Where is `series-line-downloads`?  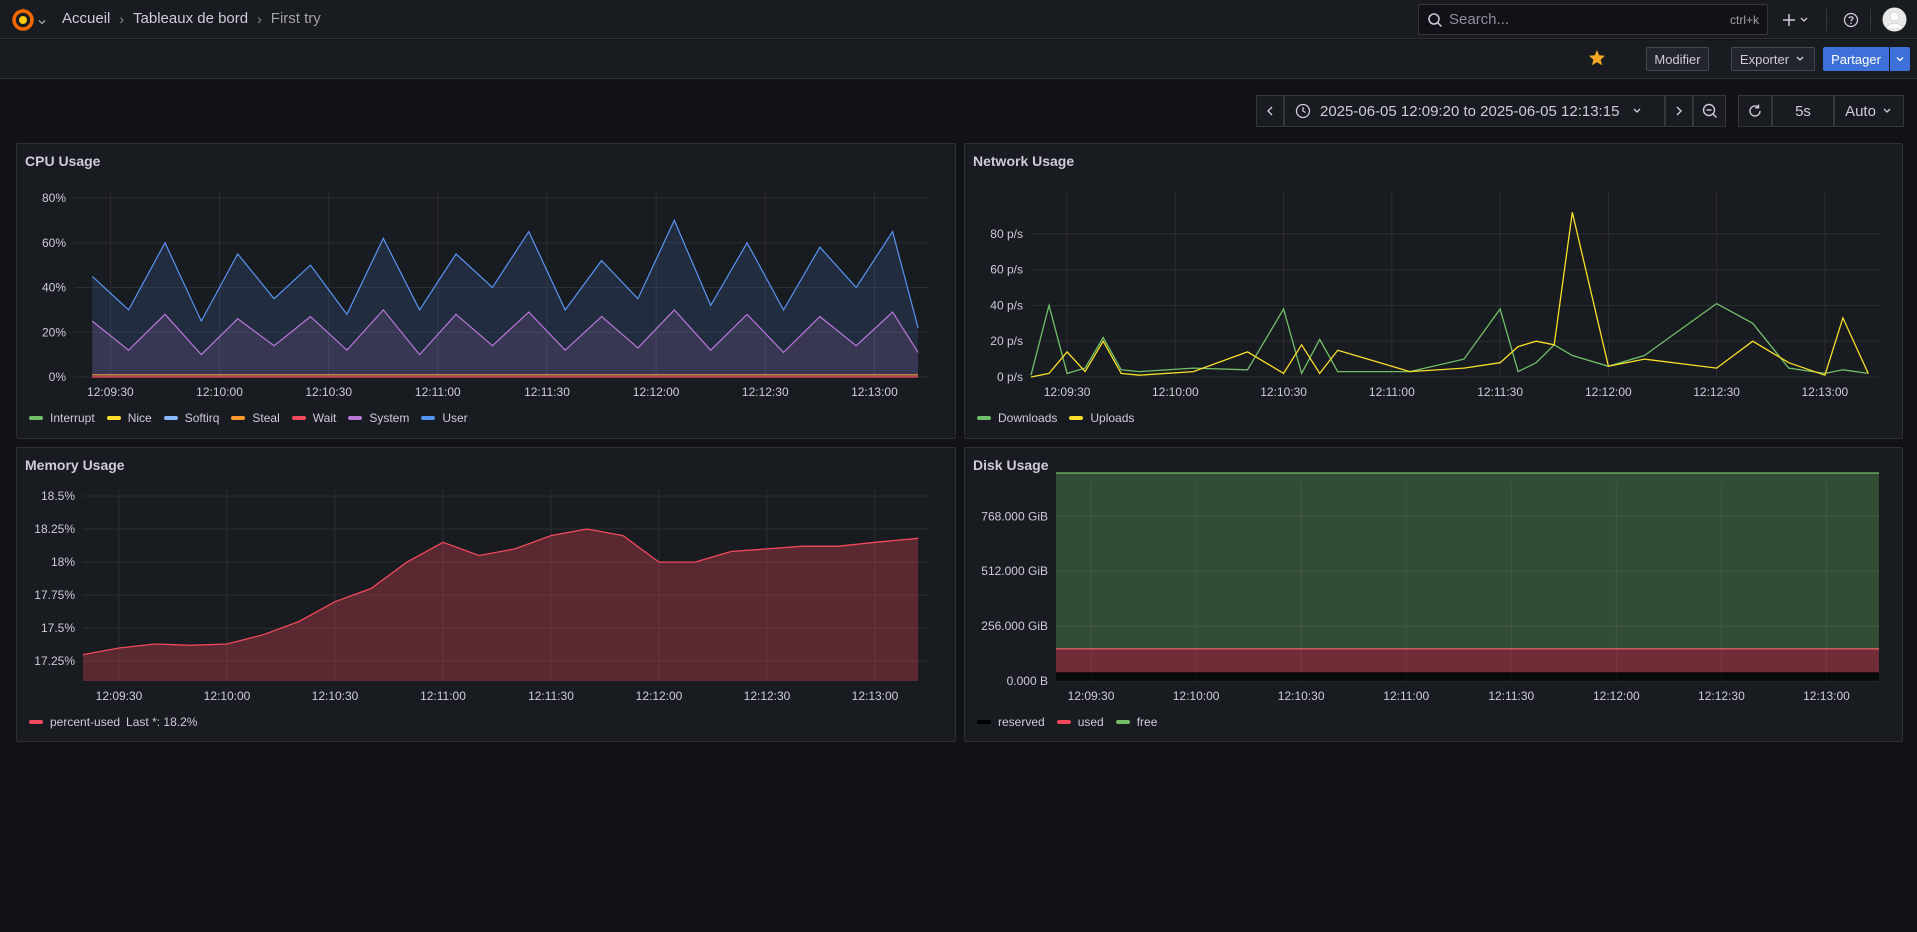
series-line-downloads is located at coordinates (1449, 339).